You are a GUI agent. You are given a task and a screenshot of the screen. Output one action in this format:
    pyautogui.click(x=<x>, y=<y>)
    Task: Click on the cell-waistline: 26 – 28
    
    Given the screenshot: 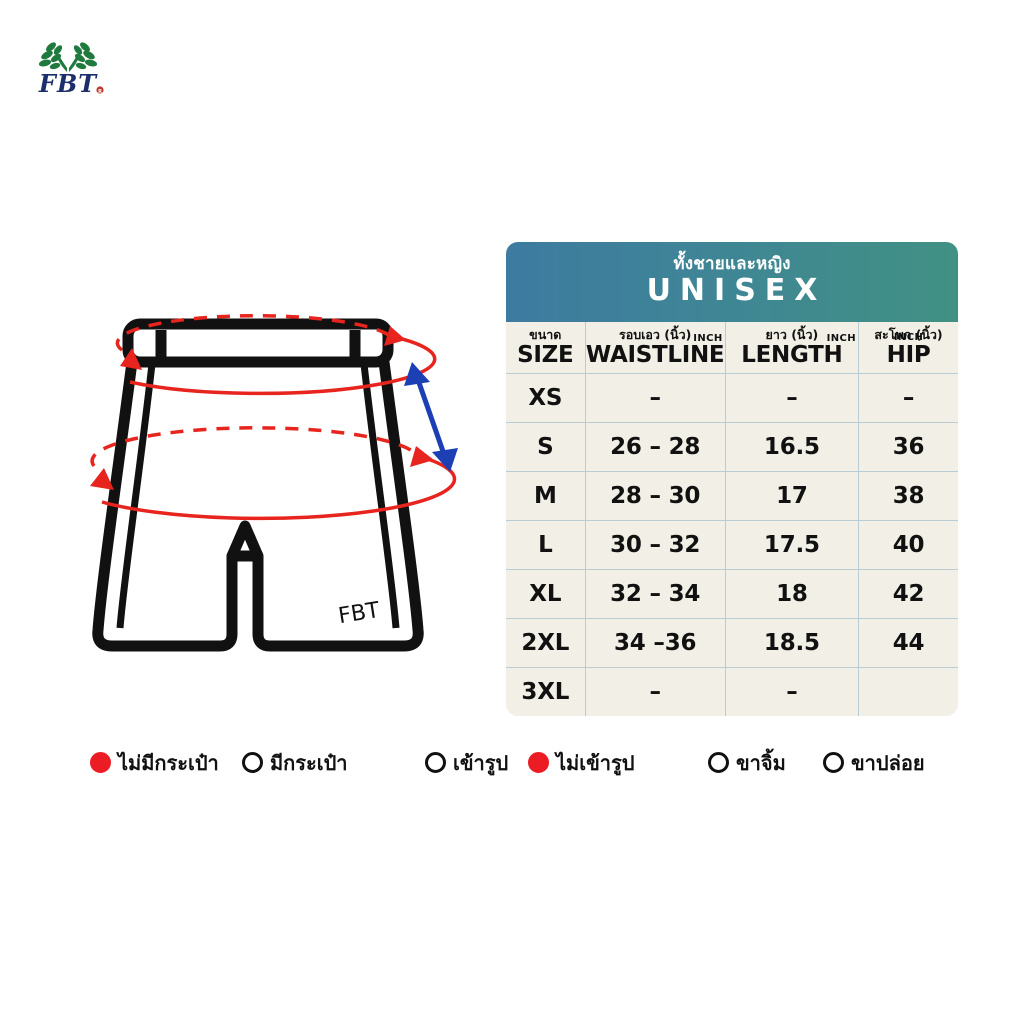 What is the action you would take?
    pyautogui.click(x=655, y=447)
    